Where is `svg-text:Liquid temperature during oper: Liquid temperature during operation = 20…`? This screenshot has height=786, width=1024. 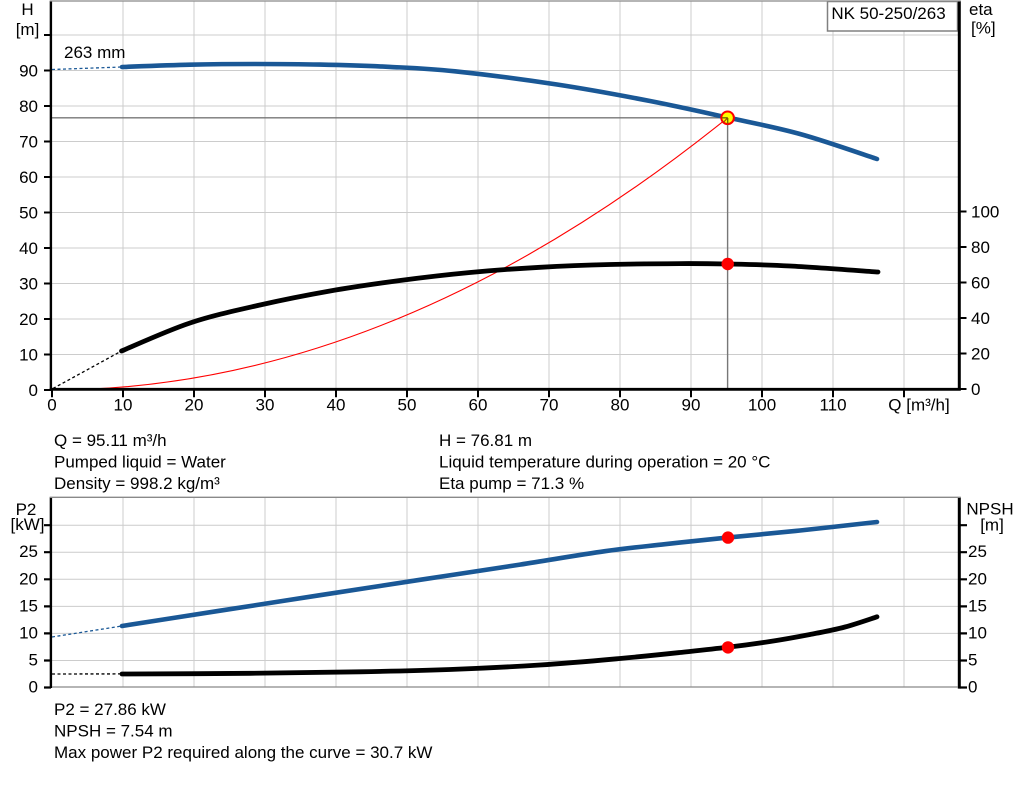 svg-text:Liquid temperature during oper: Liquid temperature during operation = 20… is located at coordinates (604, 462).